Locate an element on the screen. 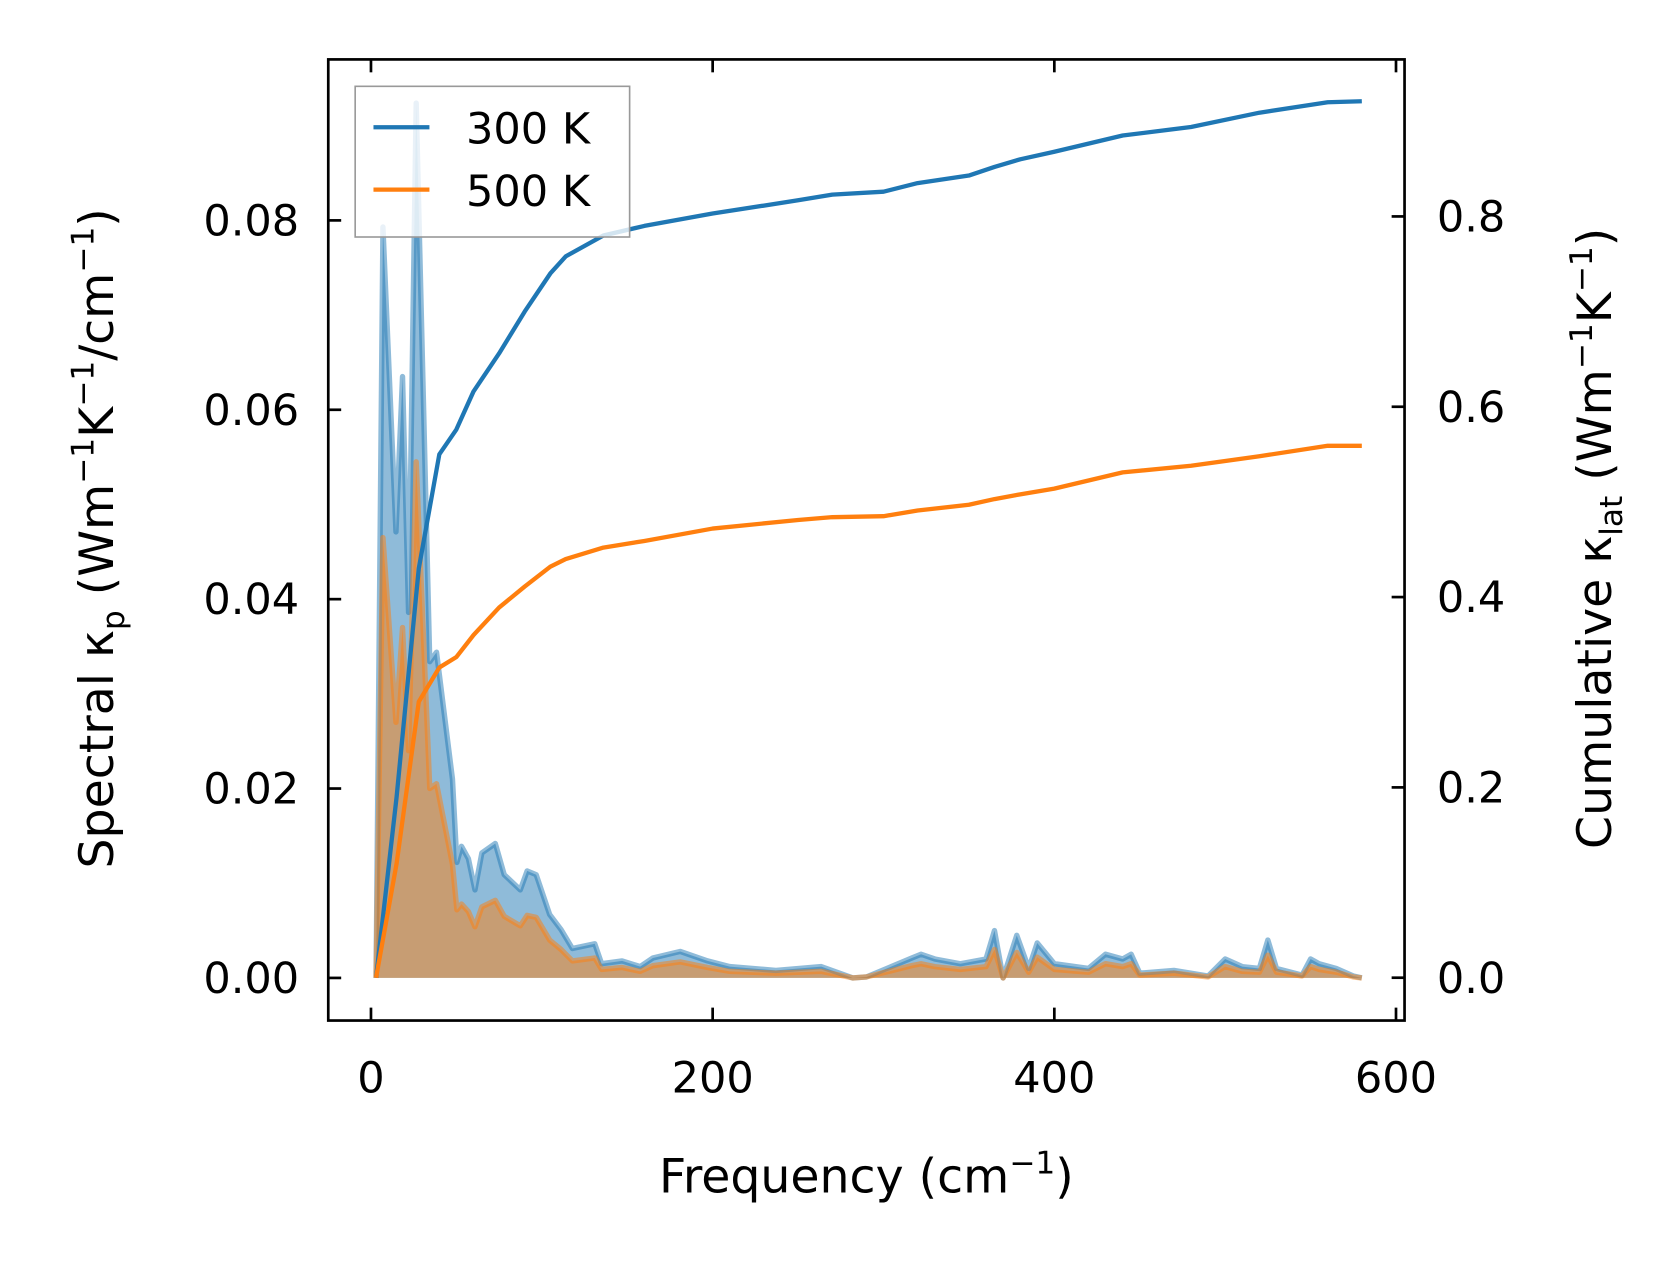 The image size is (1679, 1264). legend-box is located at coordinates (492, 161).